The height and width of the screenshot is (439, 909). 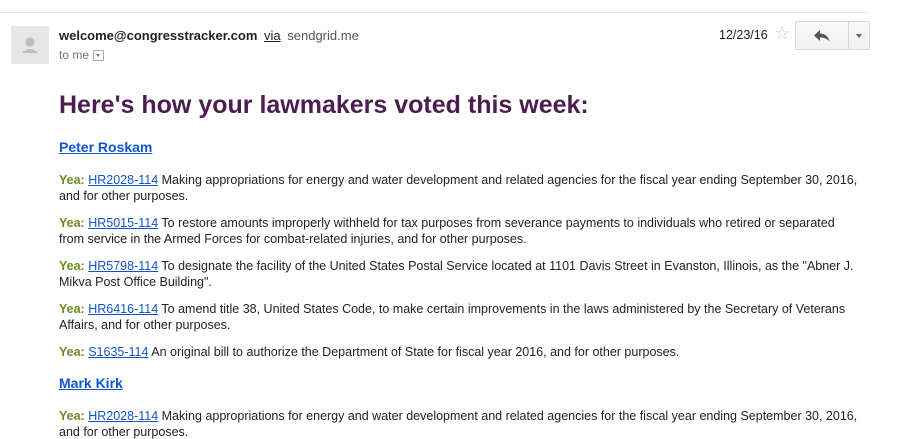 I want to click on reply-button, so click(x=822, y=35).